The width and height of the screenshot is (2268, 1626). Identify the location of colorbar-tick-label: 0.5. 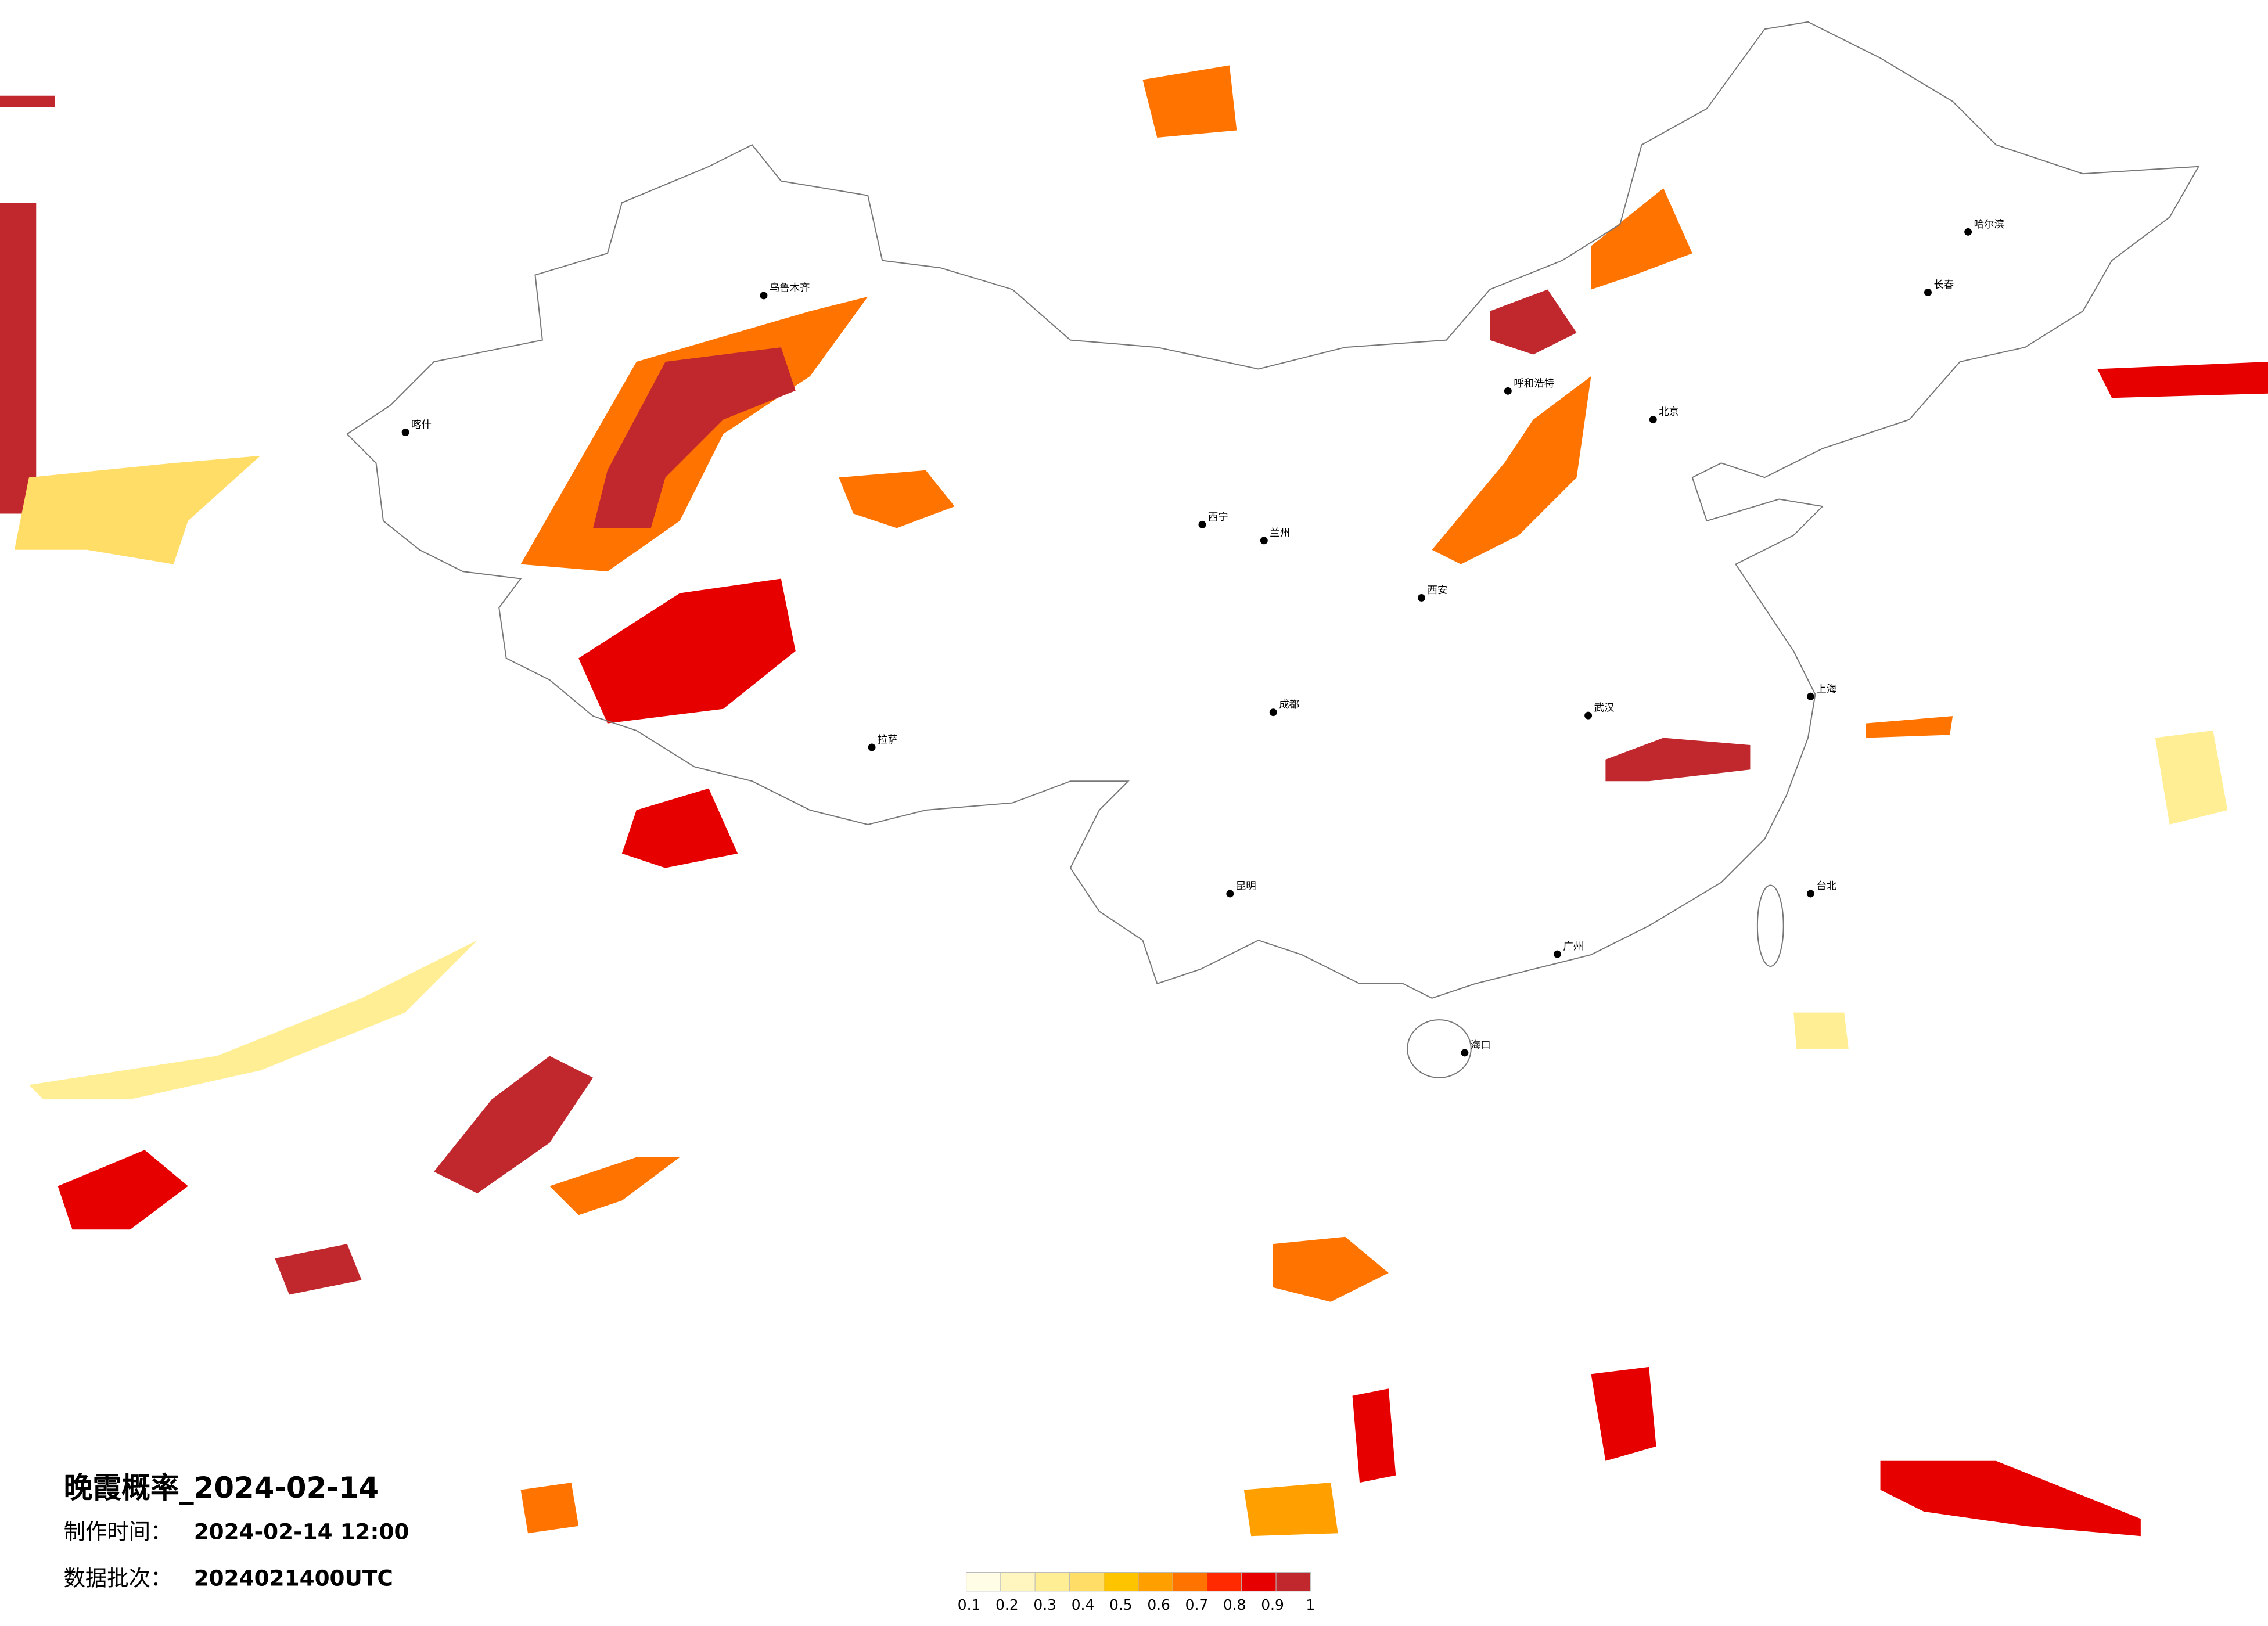
(1121, 1604).